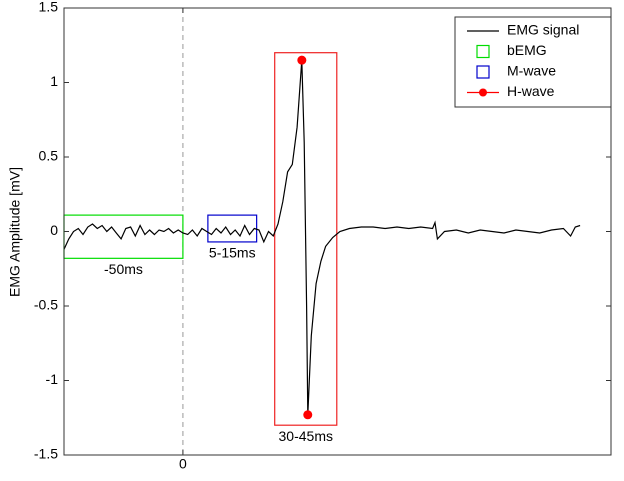 Image resolution: width=624 pixels, height=481 pixels. Describe the element at coordinates (543, 30) in the screenshot. I see `legend-label: EMG signal` at that location.